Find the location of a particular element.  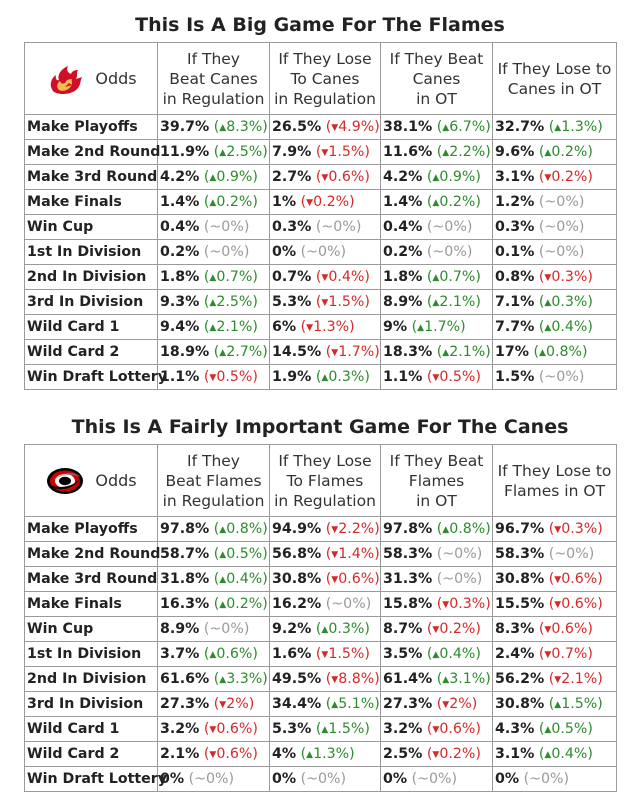

odds-cell: 9% (▲1.7%) is located at coordinates (436, 327).